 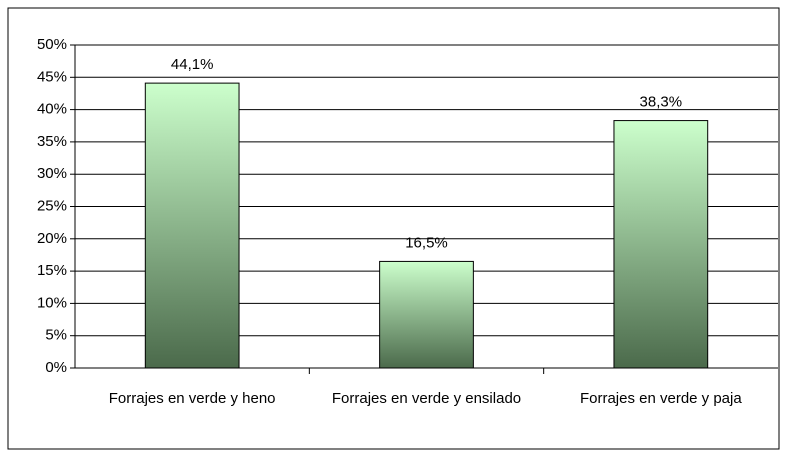 What do you see at coordinates (52, 44) in the screenshot?
I see `y-tick-label: 50%` at bounding box center [52, 44].